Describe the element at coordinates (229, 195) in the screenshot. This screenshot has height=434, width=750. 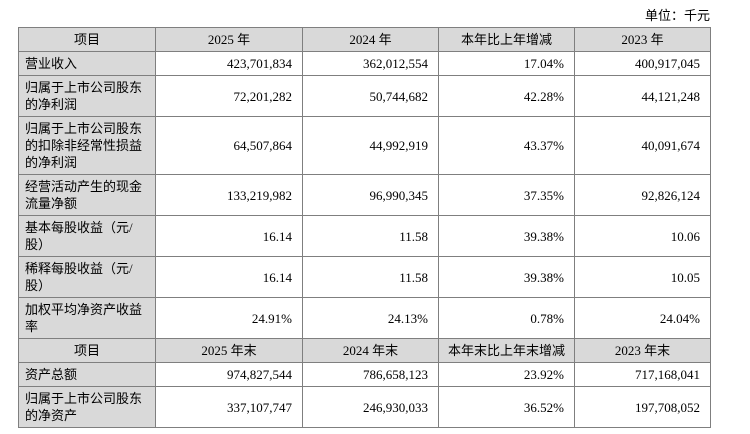
I see `metric-value-cell: 133,219,982` at that location.